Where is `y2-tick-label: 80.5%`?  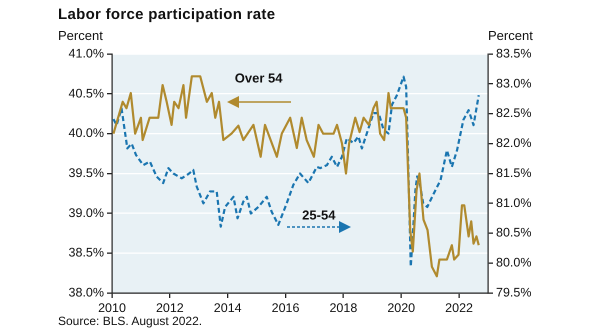
y2-tick-label: 80.5% is located at coordinates (514, 233).